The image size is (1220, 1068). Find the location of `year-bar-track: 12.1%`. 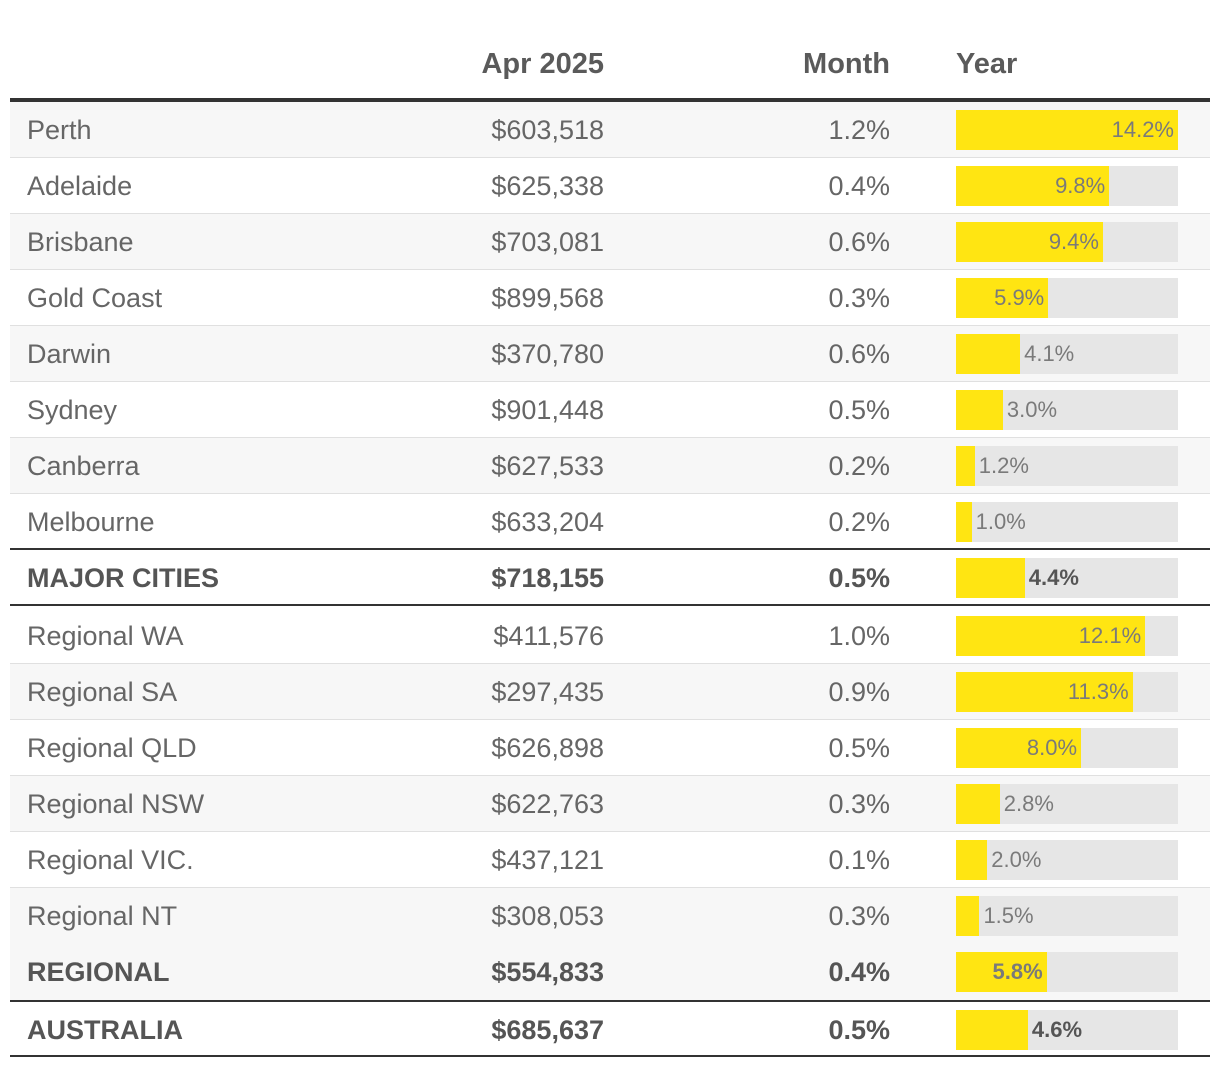

year-bar-track: 12.1% is located at coordinates (1067, 636).